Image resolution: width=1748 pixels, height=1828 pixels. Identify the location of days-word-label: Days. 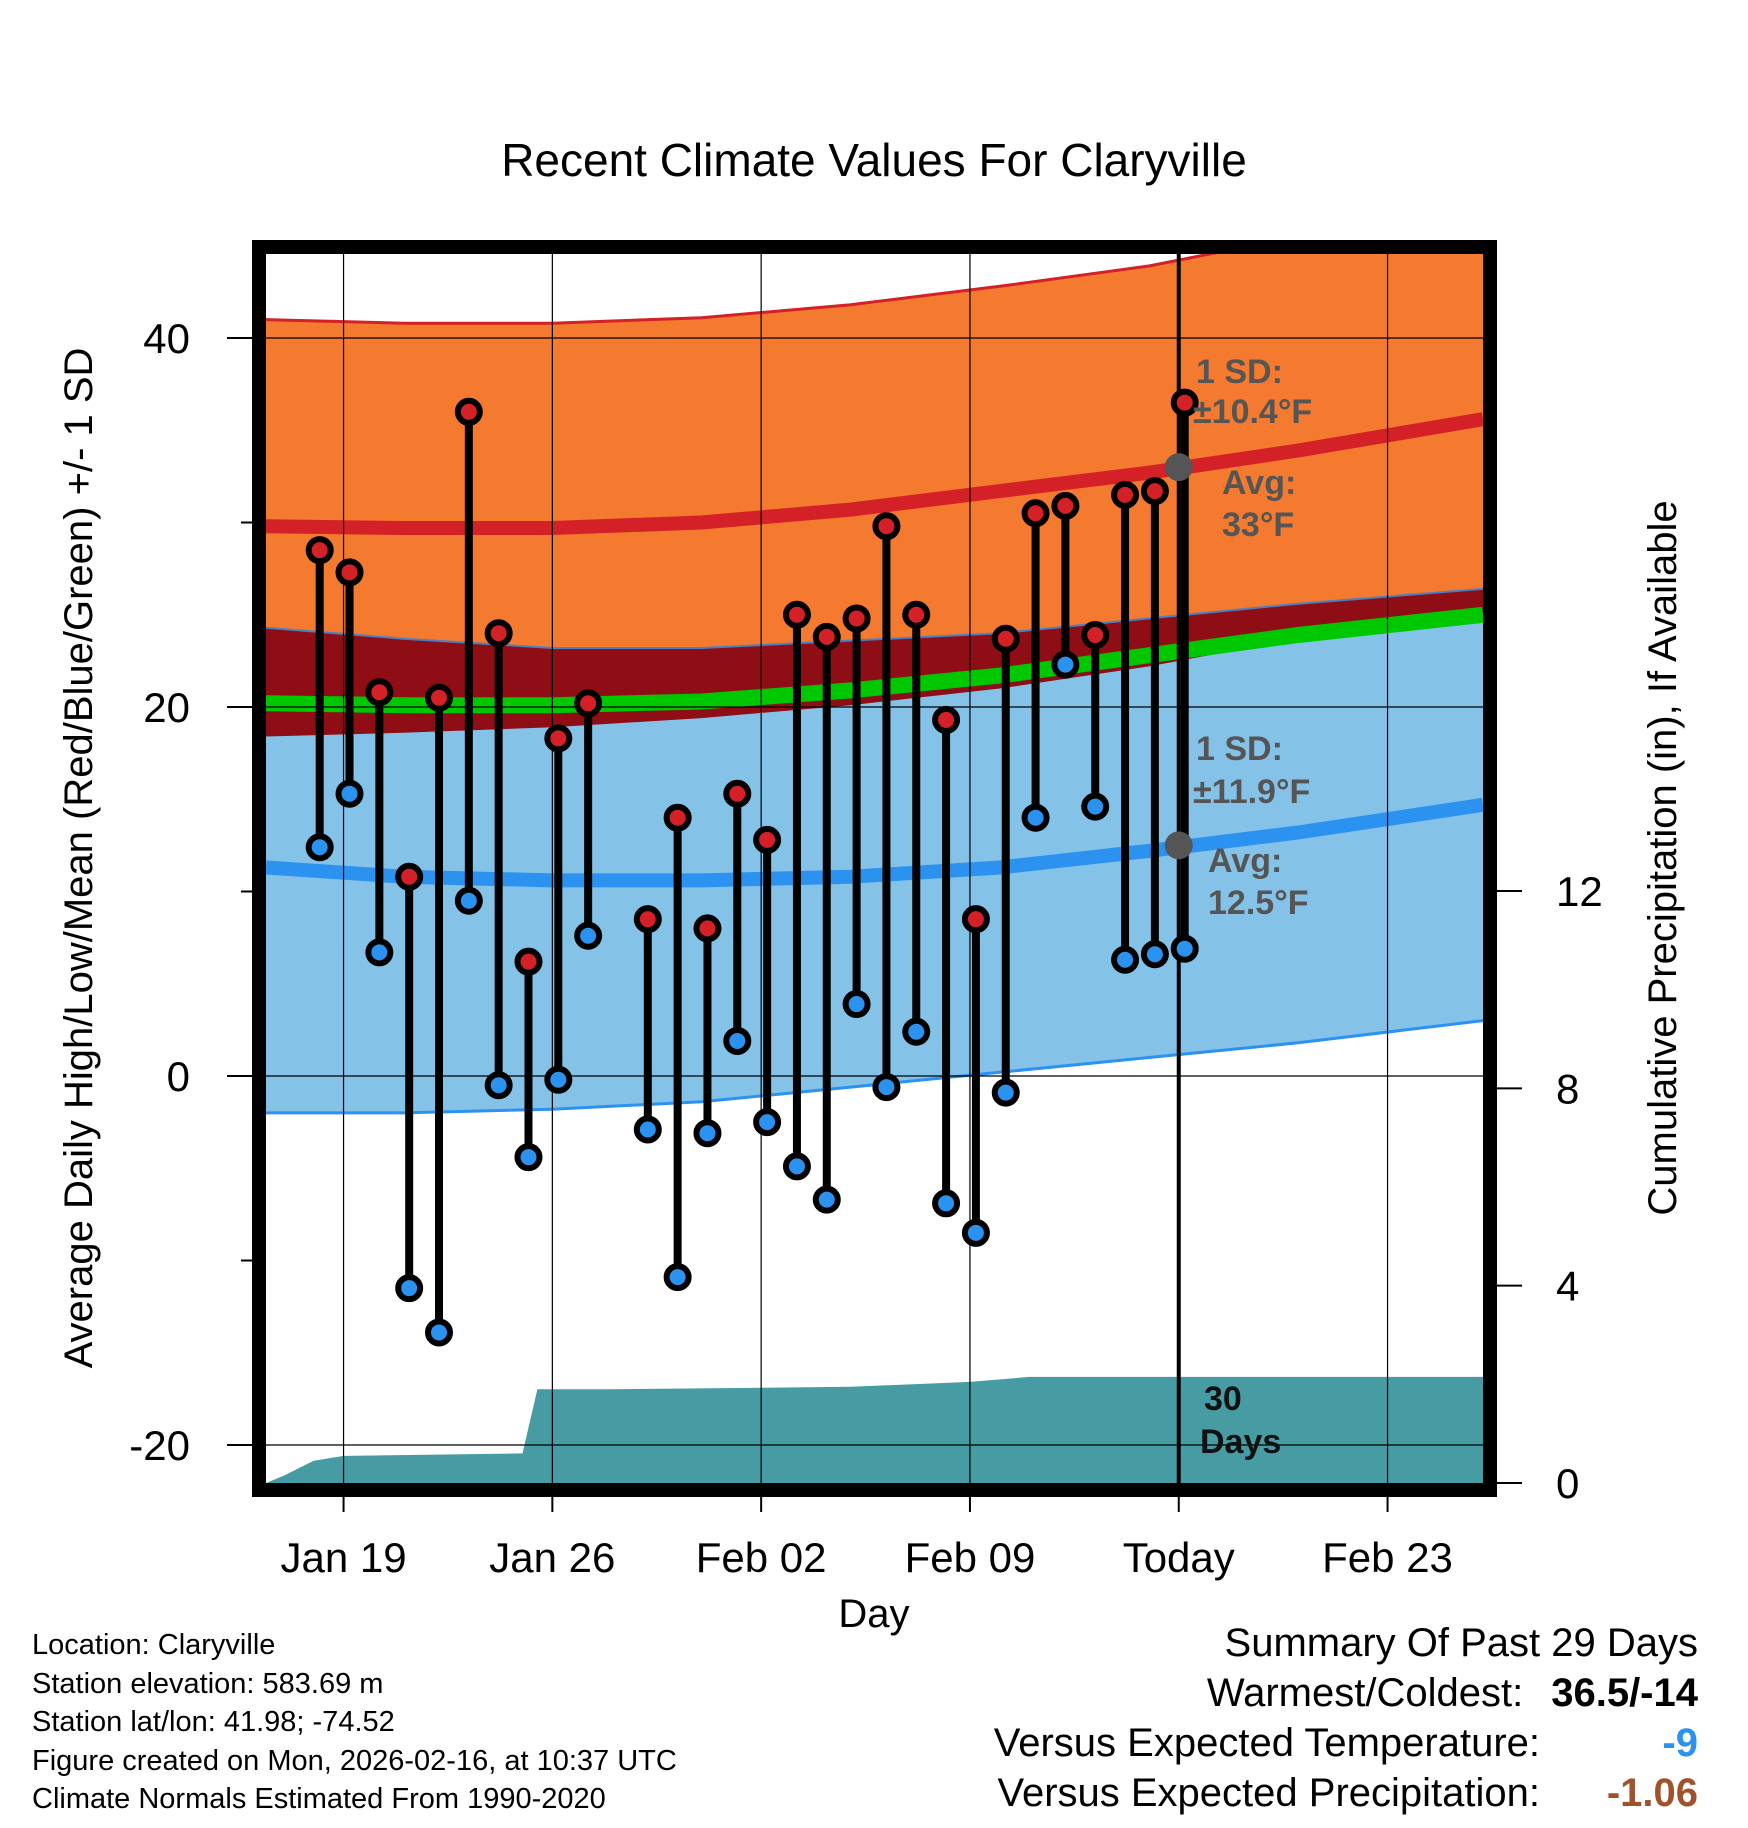
(1240, 1442).